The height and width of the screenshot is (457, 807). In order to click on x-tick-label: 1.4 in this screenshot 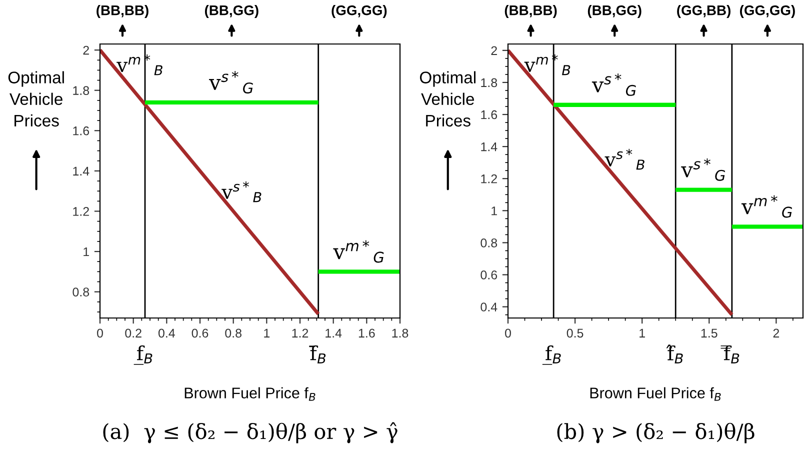, I will do `click(334, 333)`.